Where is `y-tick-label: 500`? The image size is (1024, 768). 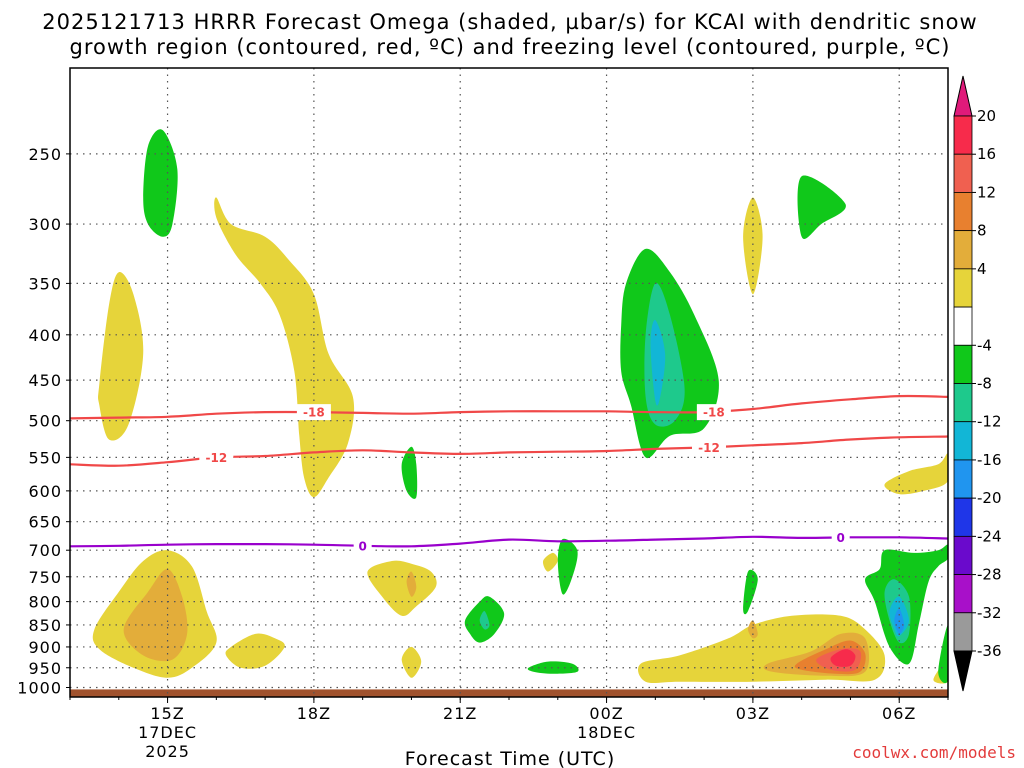
y-tick-label: 500 is located at coordinates (45, 421).